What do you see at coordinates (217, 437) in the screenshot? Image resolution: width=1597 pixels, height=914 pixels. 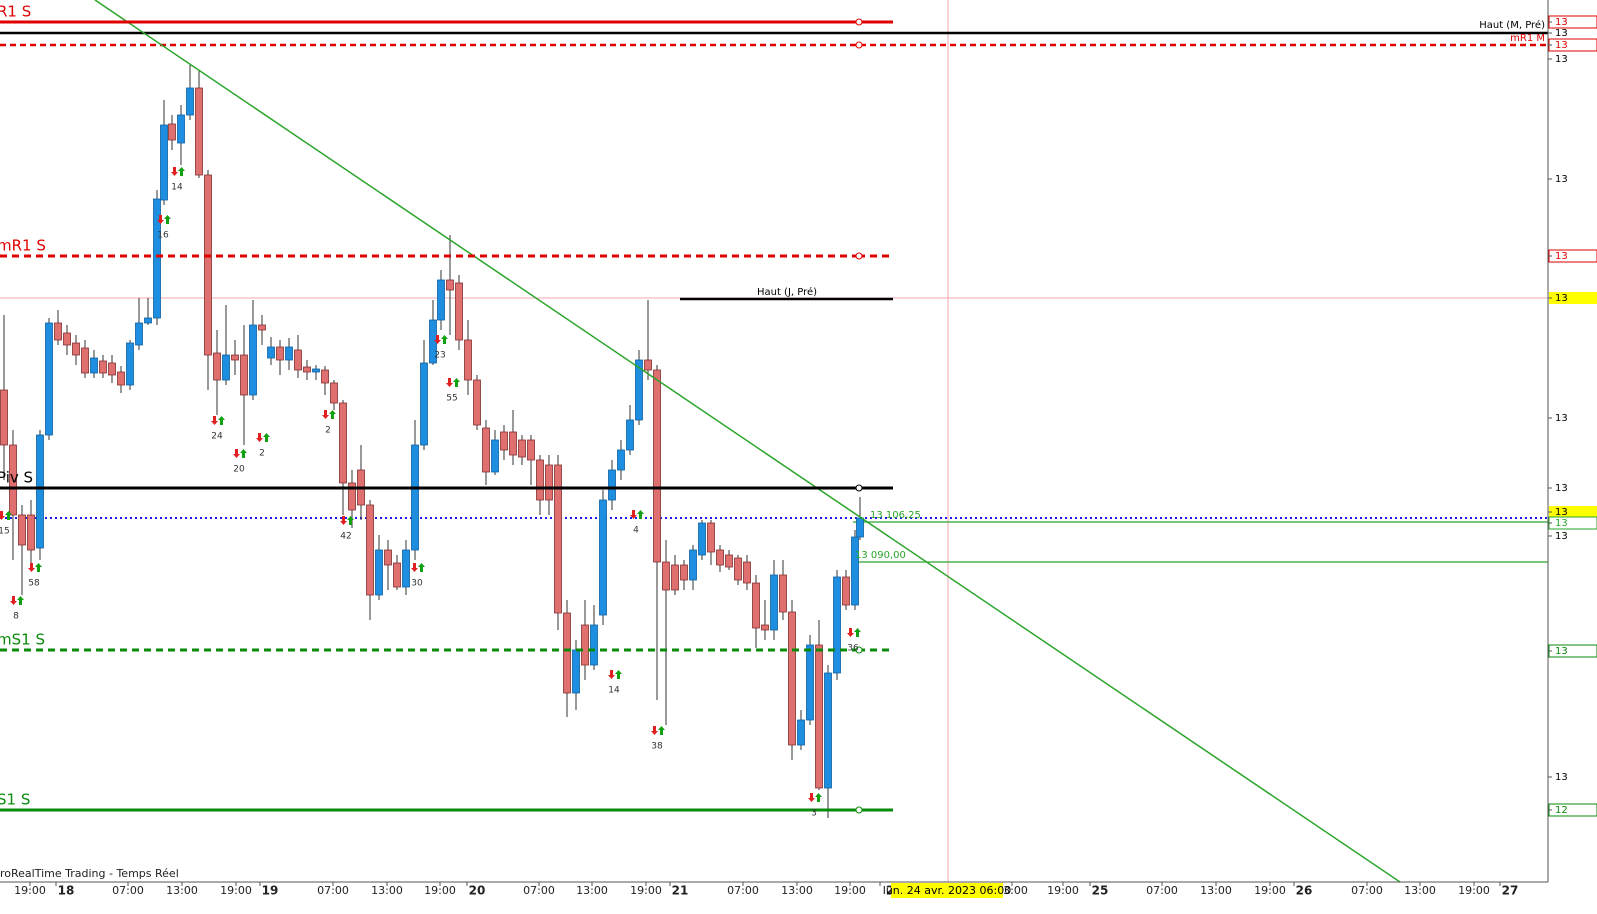 I see `signal-count: 24` at bounding box center [217, 437].